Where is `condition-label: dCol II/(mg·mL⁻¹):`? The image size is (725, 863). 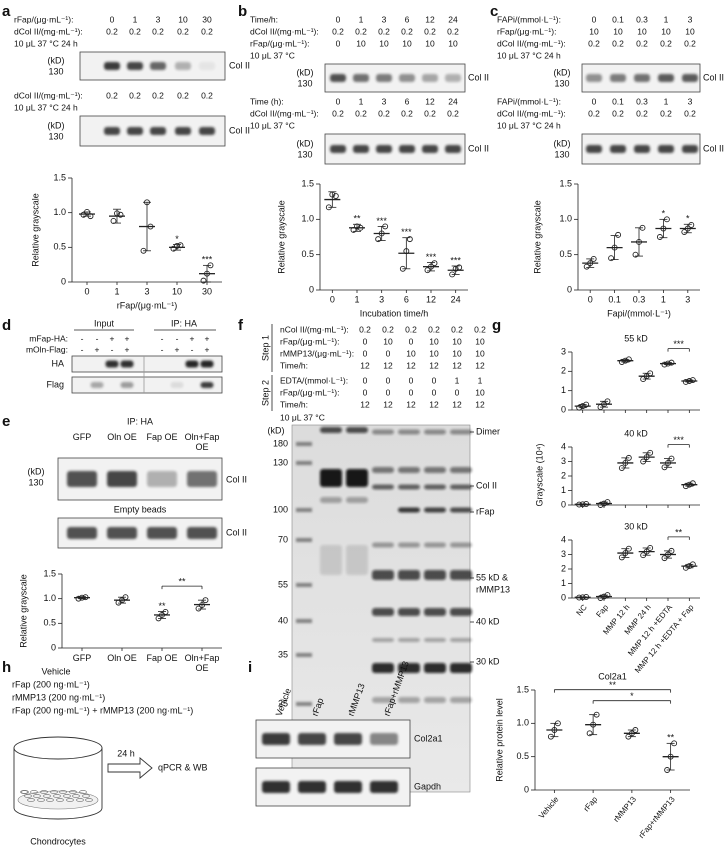 condition-label: dCol II/(mg·mL⁻¹): is located at coordinates (284, 113).